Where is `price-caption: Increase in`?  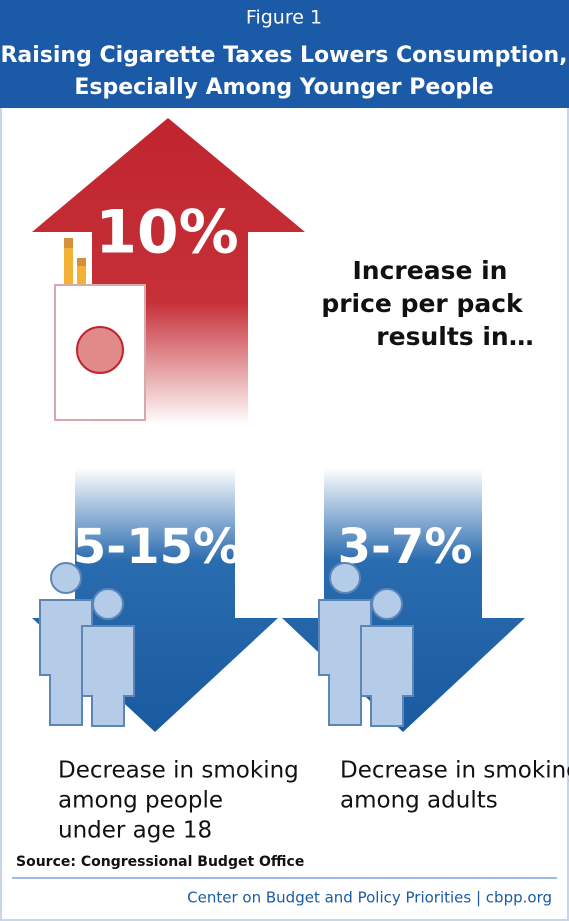
price-caption: Increase in is located at coordinates (430, 270).